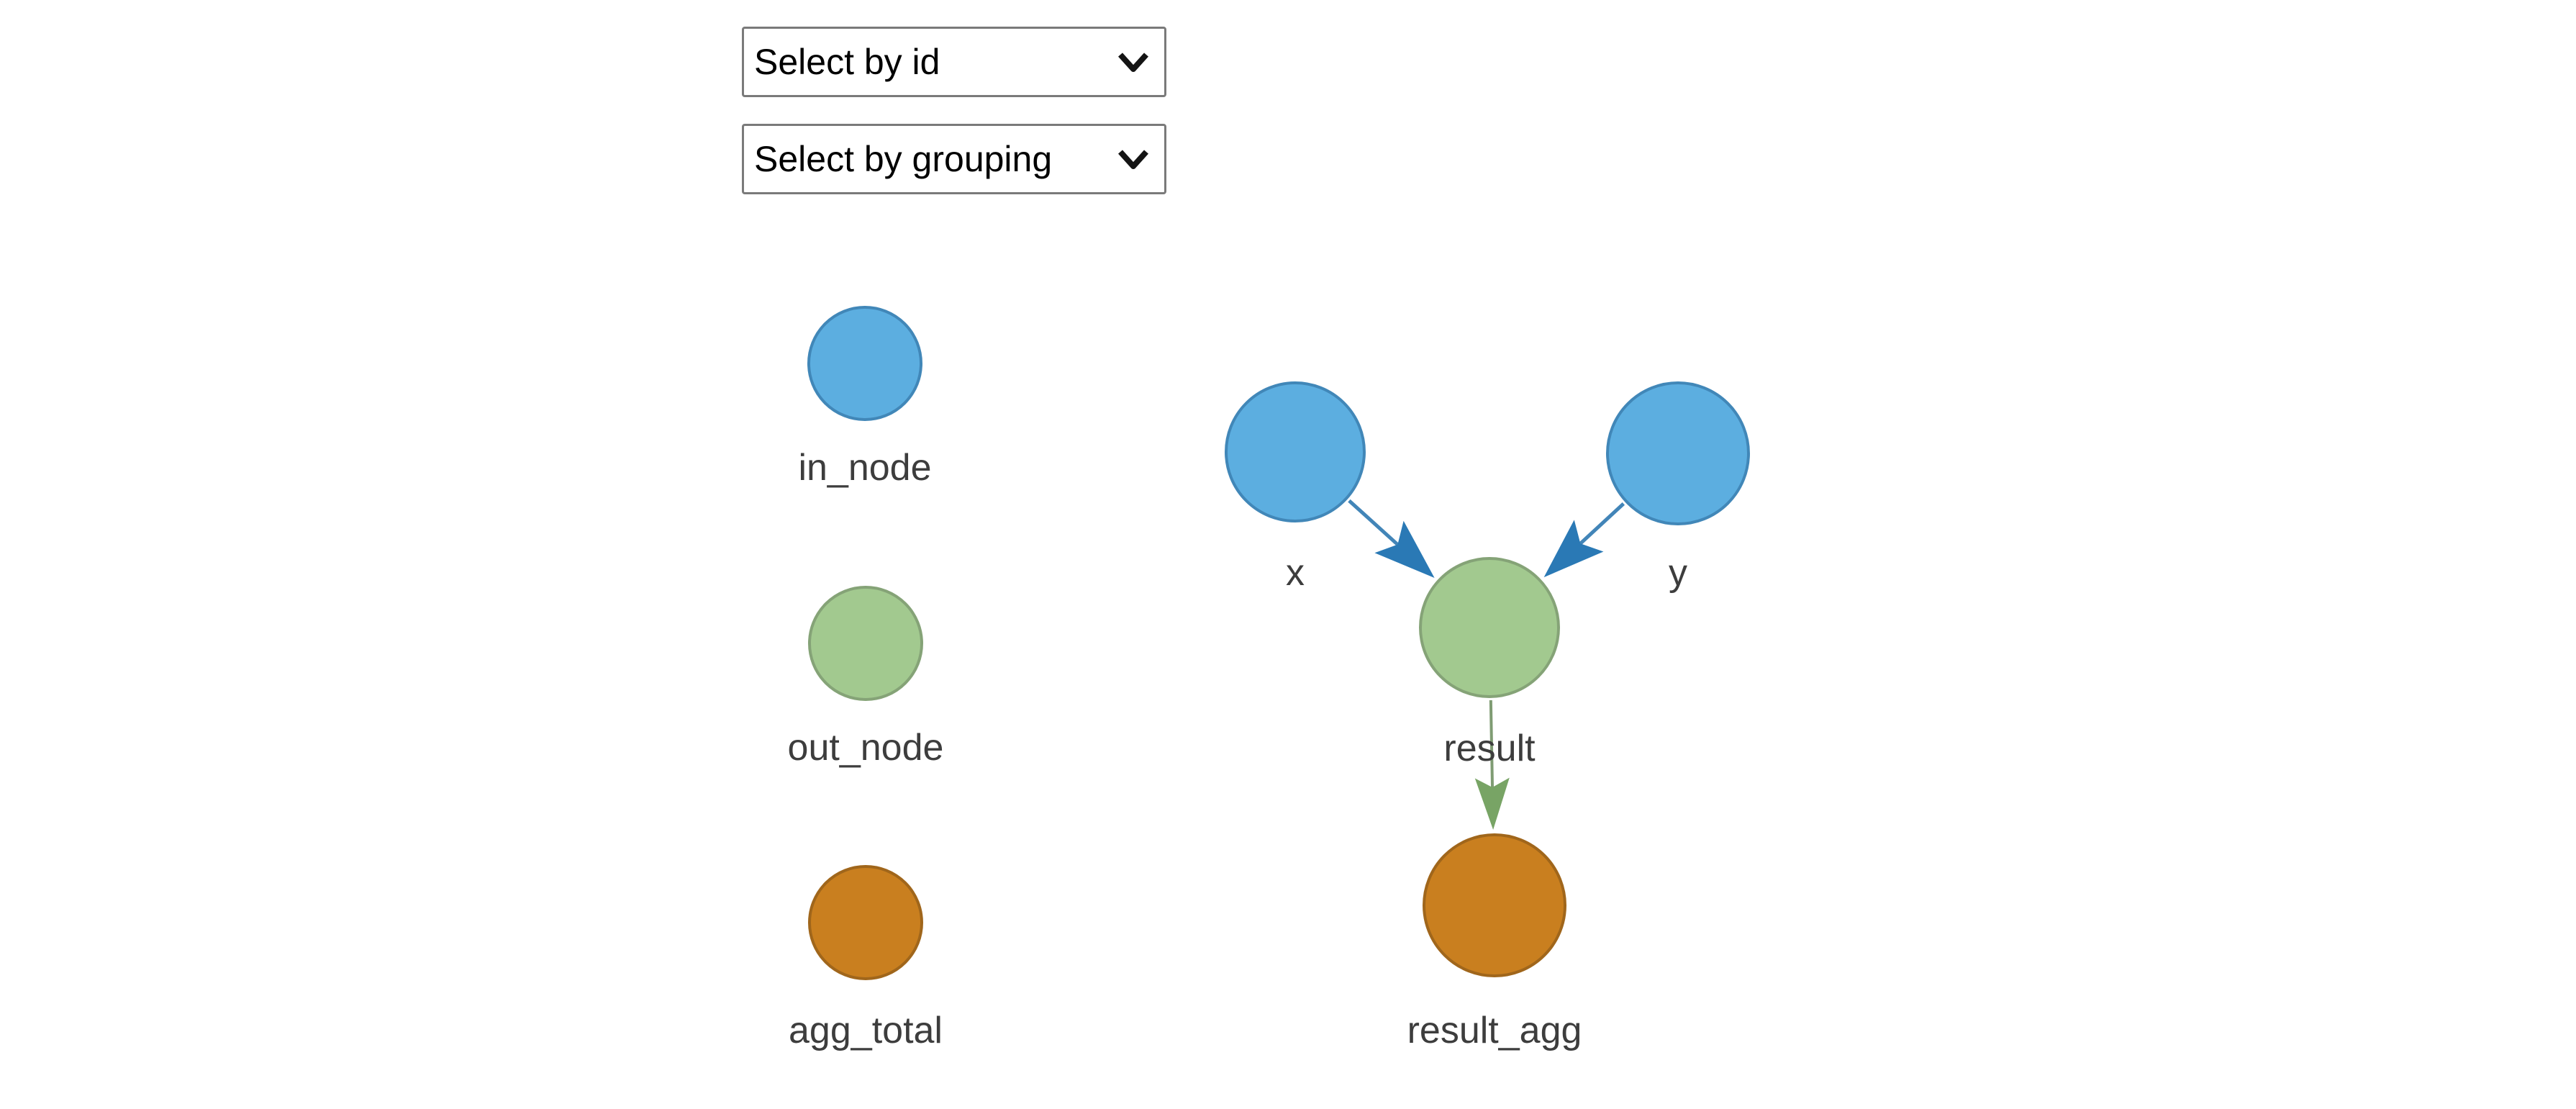 This screenshot has height=1109, width=2576. Describe the element at coordinates (1494, 905) in the screenshot. I see `graph-node-result_agg` at that location.